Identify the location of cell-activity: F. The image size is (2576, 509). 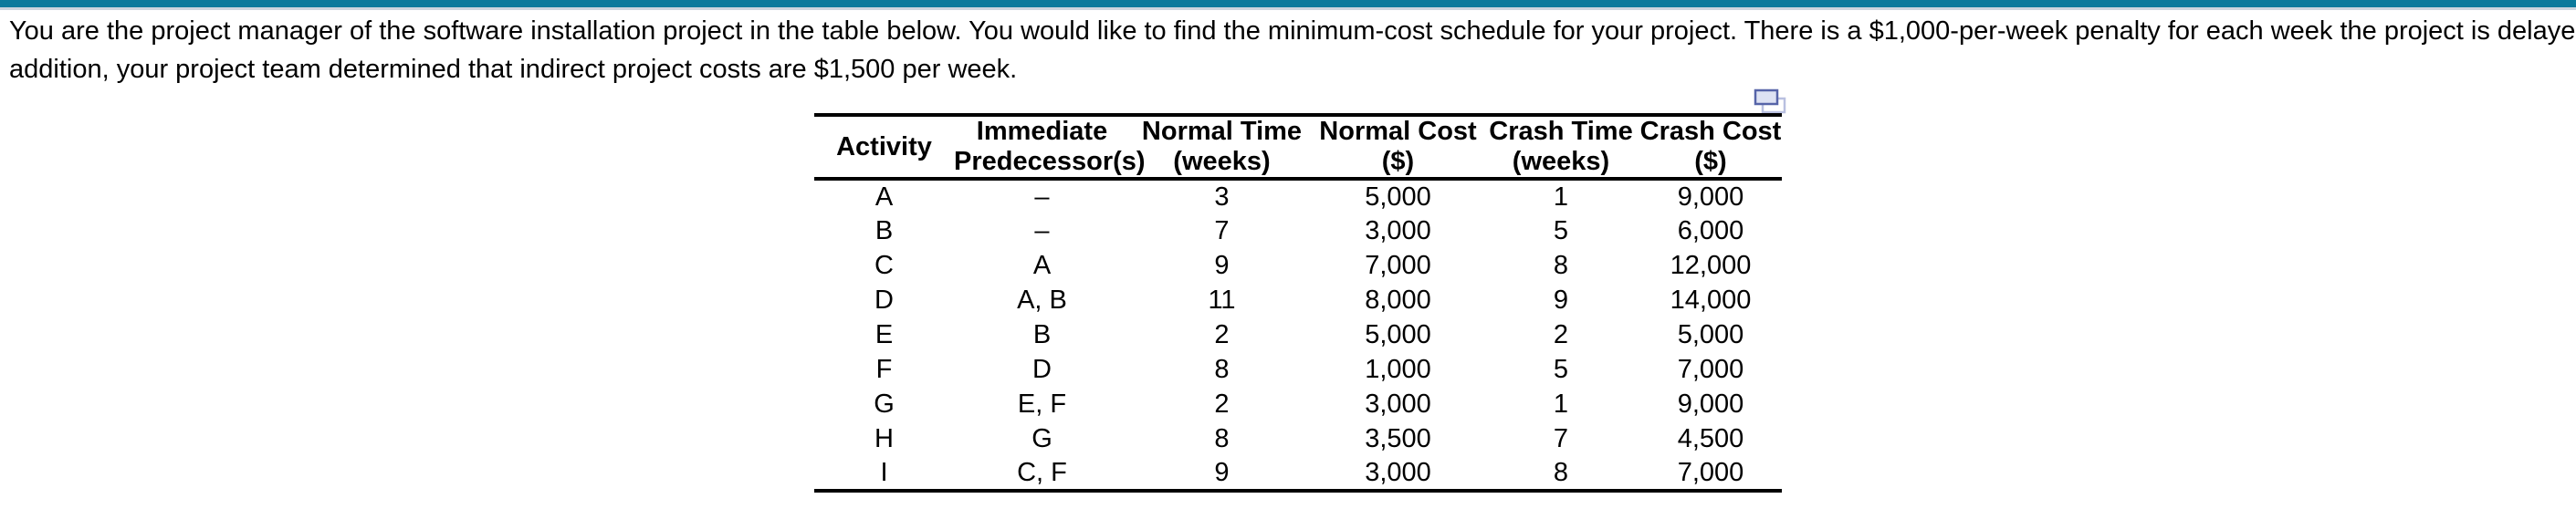
(884, 369).